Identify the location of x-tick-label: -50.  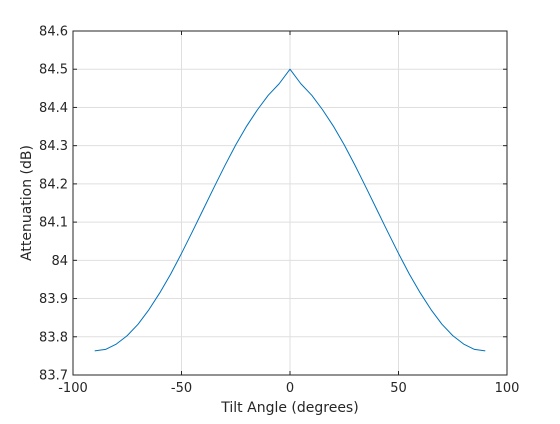
(181, 388).